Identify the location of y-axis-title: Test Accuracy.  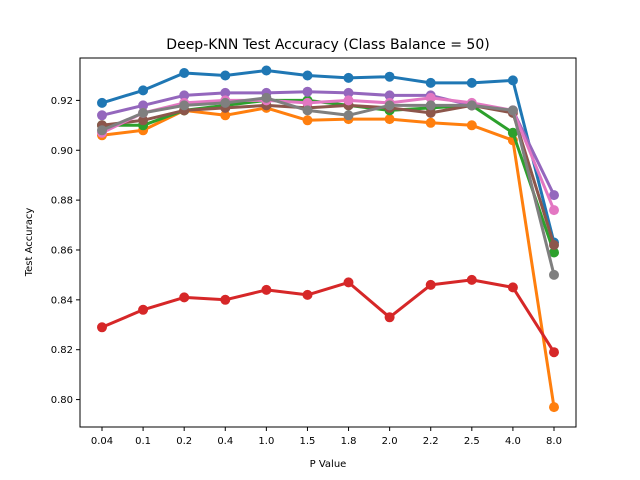
(29, 243).